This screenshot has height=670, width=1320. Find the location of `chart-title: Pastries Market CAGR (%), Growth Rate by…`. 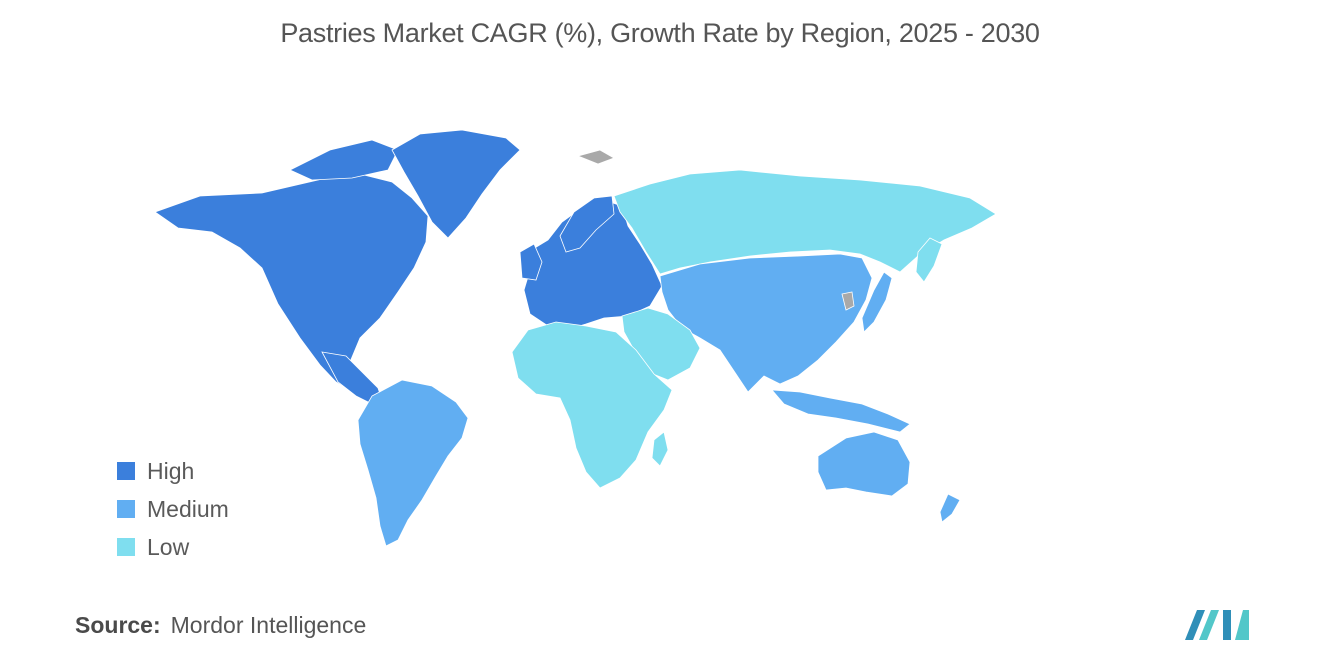

chart-title: Pastries Market CAGR (%), Growth Rate by… is located at coordinates (660, 33).